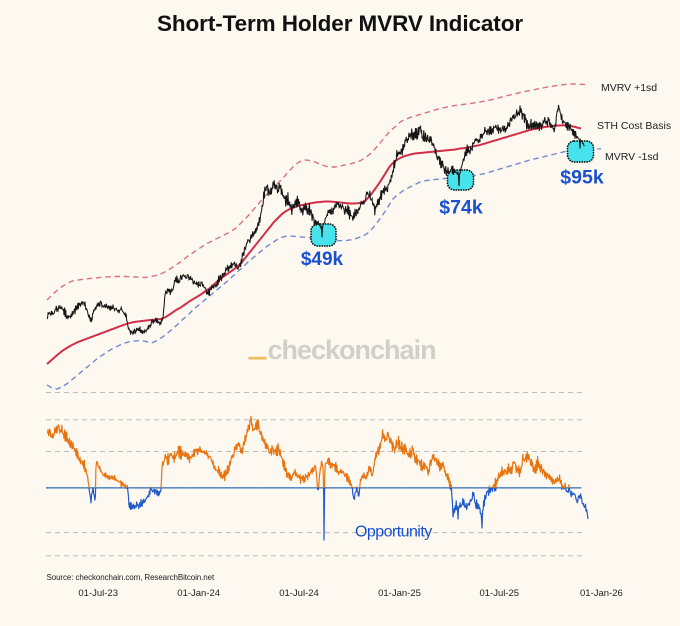 This screenshot has width=680, height=626. Describe the element at coordinates (601, 593) in the screenshot. I see `svg-text: 01-Jan-26` at that location.